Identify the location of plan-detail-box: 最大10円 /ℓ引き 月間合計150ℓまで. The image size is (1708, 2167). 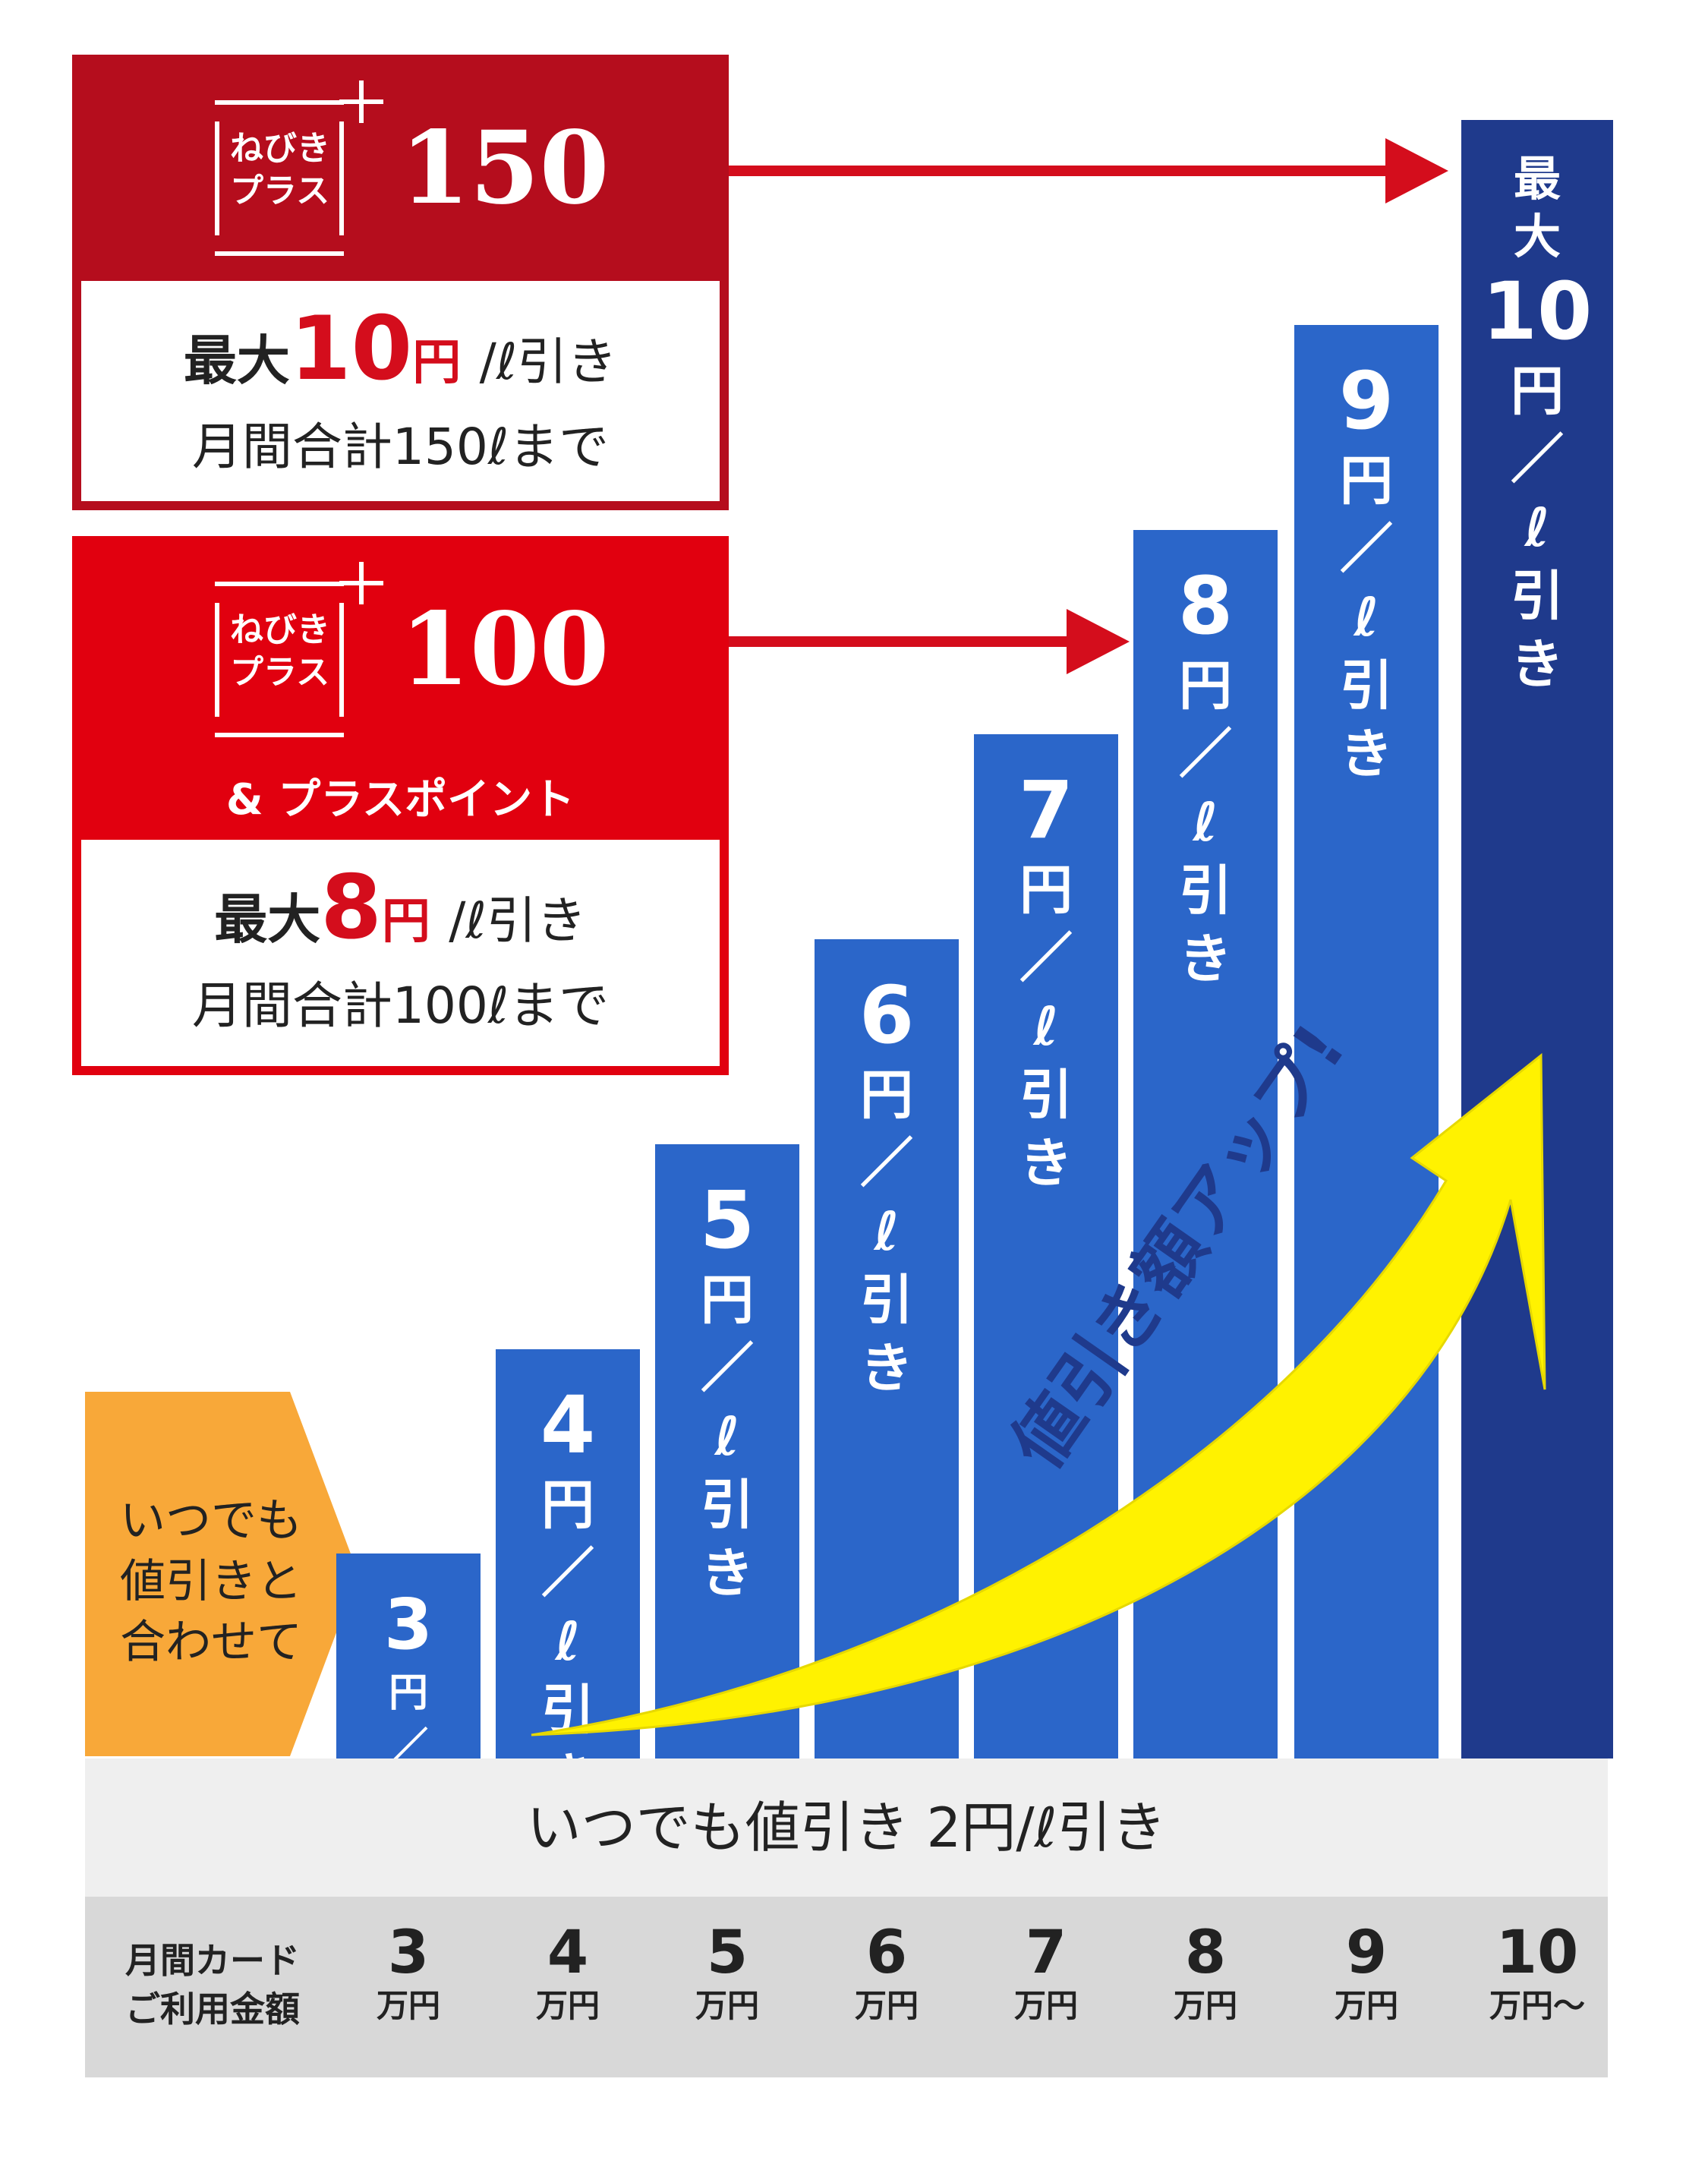
(400, 391).